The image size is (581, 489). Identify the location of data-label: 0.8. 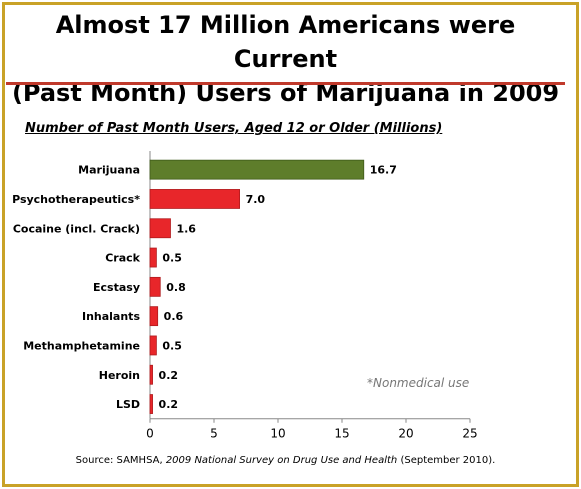
(176, 287).